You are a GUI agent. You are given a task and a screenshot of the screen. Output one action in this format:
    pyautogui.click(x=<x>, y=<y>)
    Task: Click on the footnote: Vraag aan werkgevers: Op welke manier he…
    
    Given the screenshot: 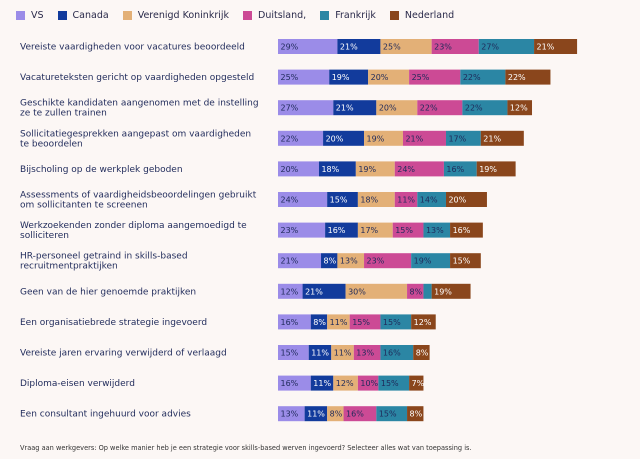 What is the action you would take?
    pyautogui.click(x=246, y=448)
    